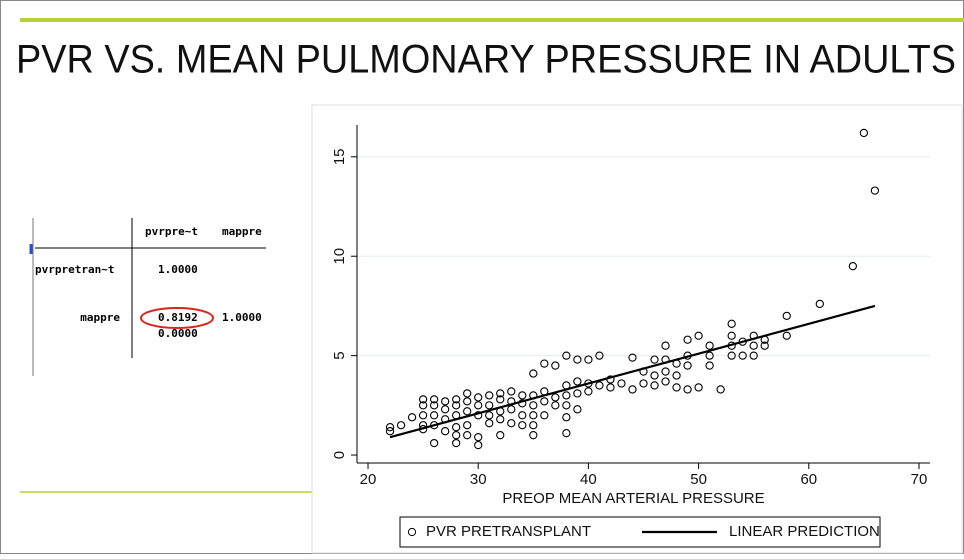  I want to click on x-tick-label: 50, so click(698, 479).